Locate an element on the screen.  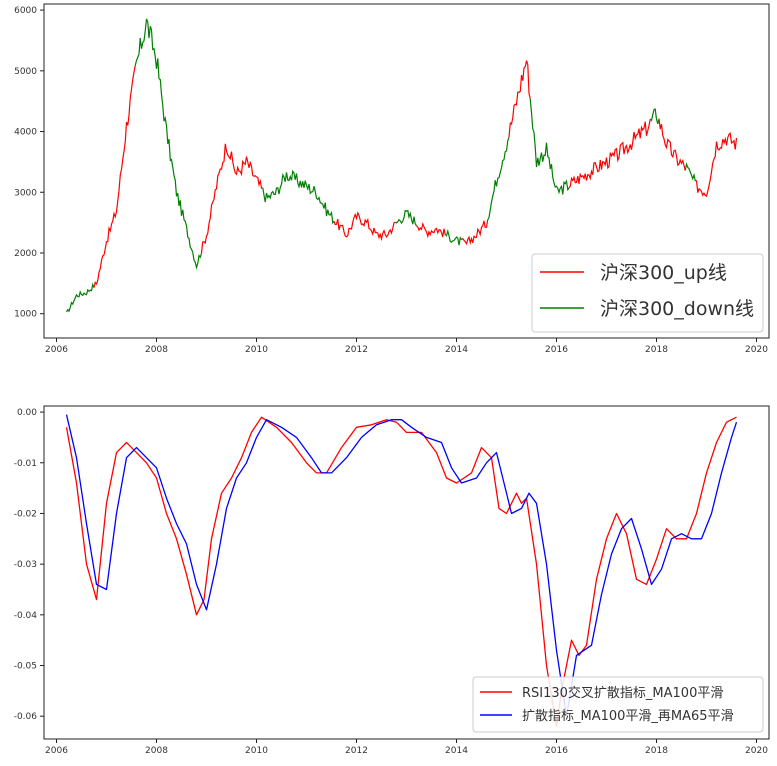
y-tick-label: 6000 is located at coordinates (25, 11).